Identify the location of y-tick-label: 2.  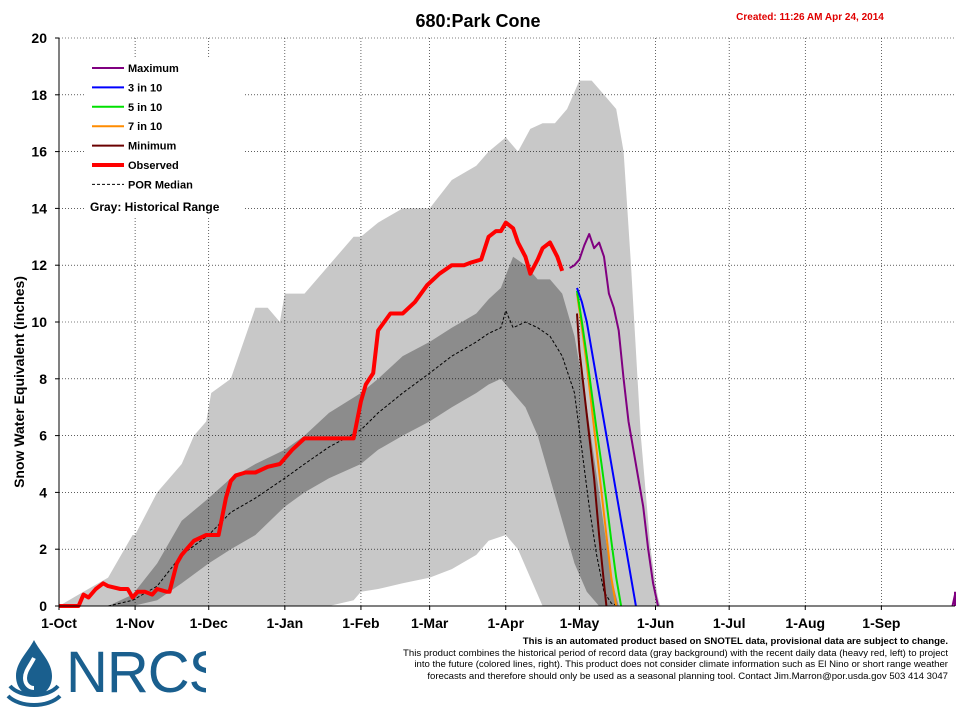
(43, 549).